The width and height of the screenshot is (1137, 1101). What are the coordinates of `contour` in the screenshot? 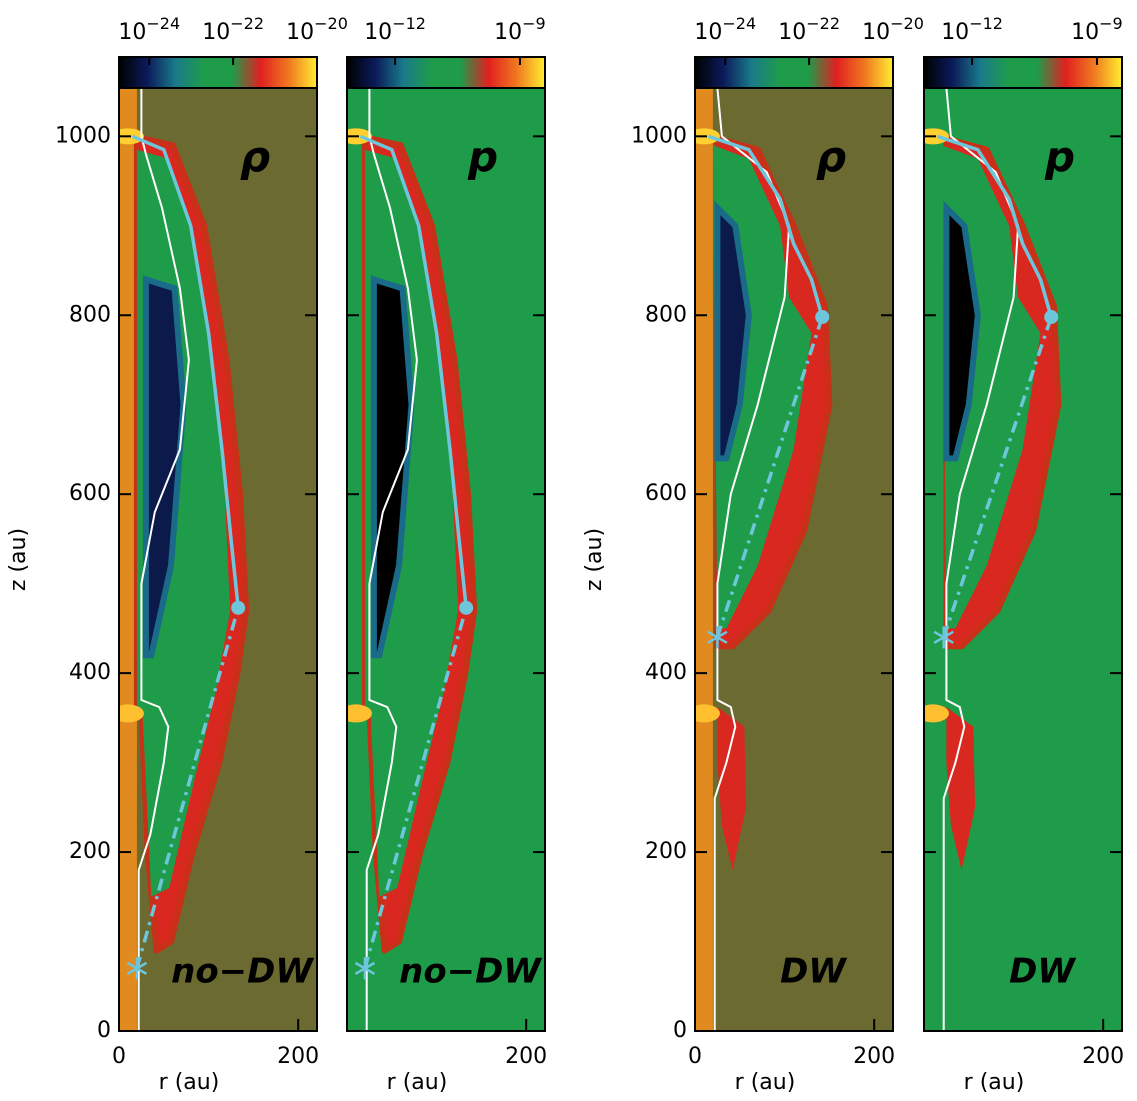 It's located at (163, 559).